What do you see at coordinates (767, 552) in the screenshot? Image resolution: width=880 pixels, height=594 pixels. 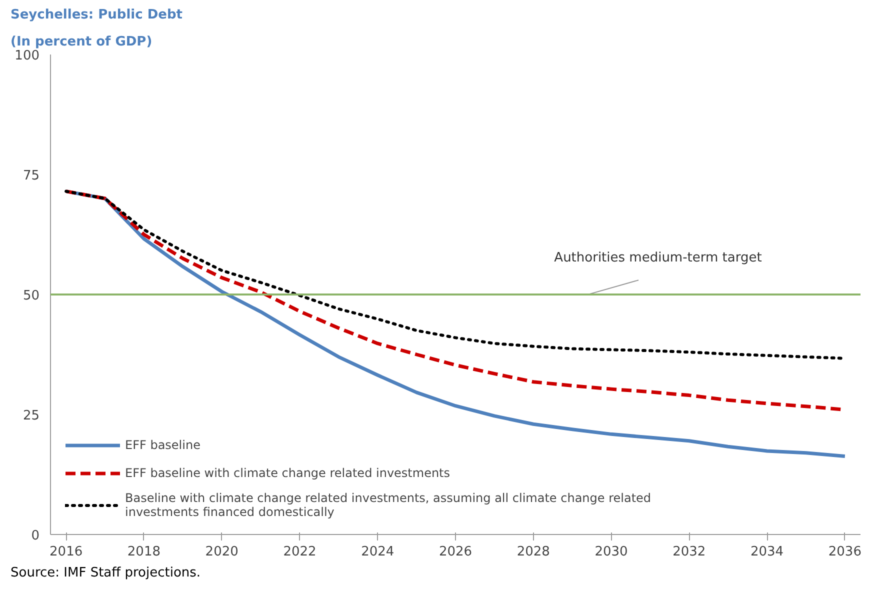 I see `x-tick-label: 2034` at bounding box center [767, 552].